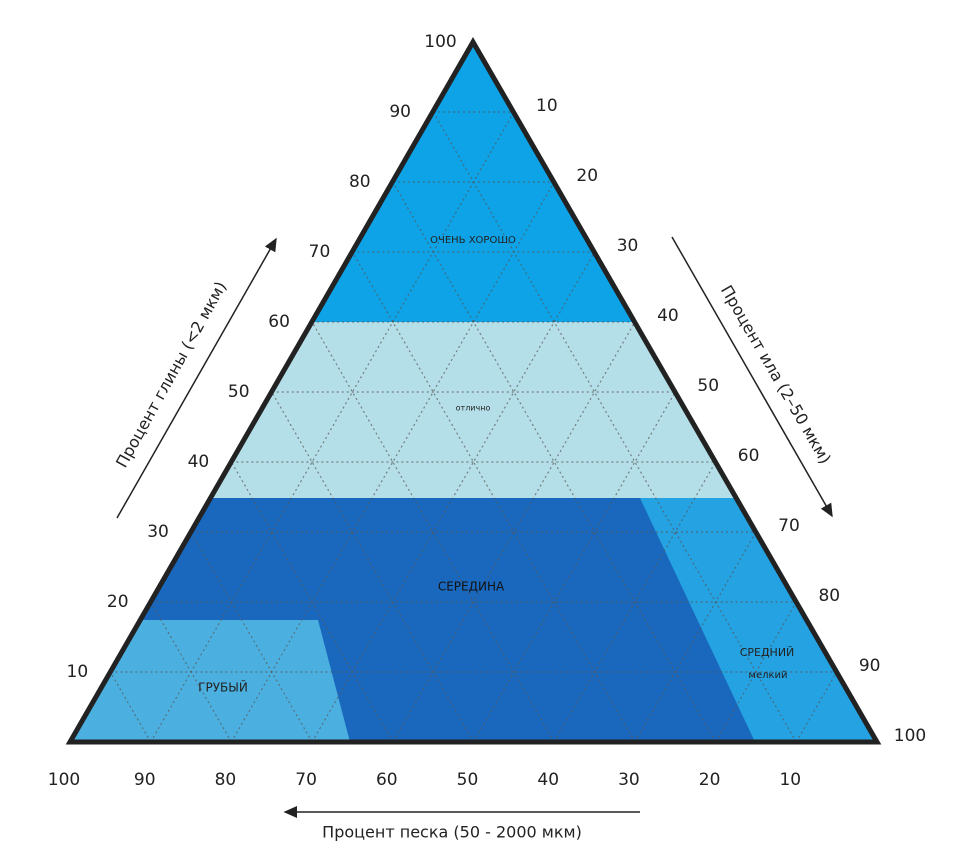 This screenshot has width=967, height=855. I want to click on silt-tick-label: 20, so click(587, 176).